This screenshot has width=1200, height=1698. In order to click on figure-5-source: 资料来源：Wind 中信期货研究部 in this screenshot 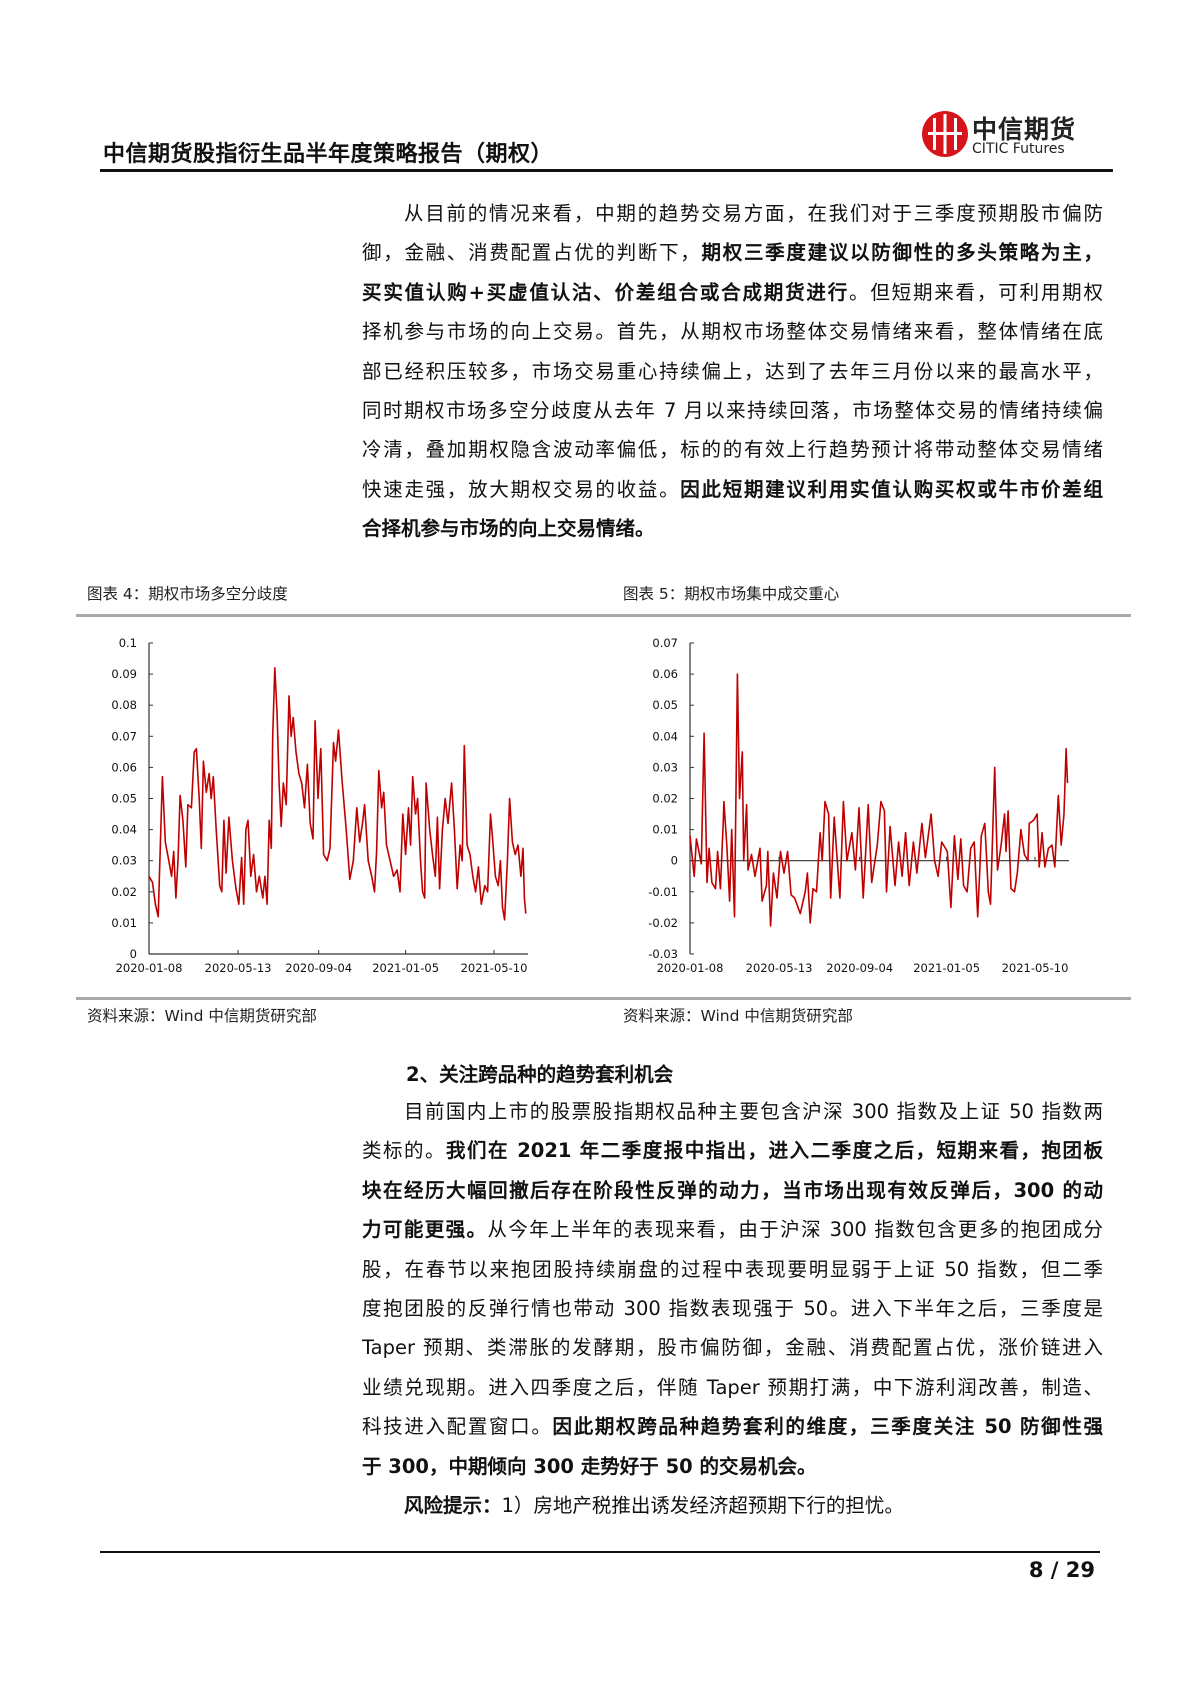, I will do `click(738, 1016)`.